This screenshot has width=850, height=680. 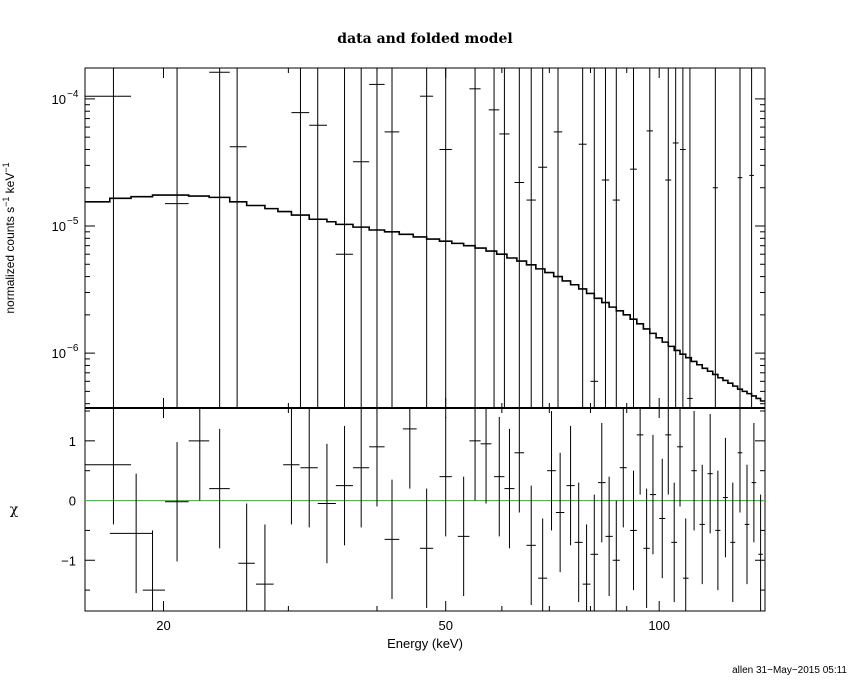 I want to click on top-ylabel-mid: keV, so click(x=10, y=185).